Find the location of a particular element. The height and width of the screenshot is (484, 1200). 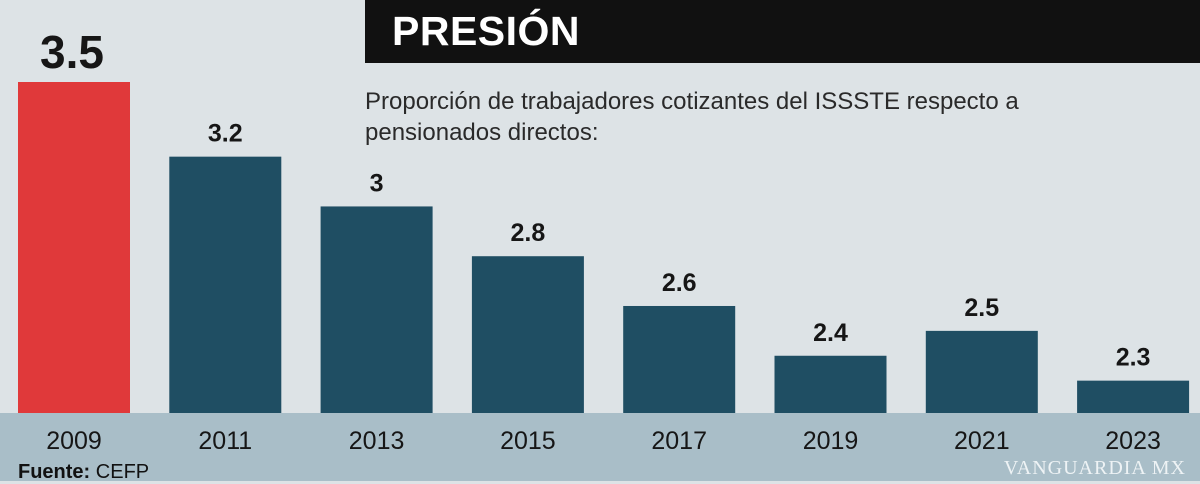

data-label-2009: 3.5 is located at coordinates (72, 52).